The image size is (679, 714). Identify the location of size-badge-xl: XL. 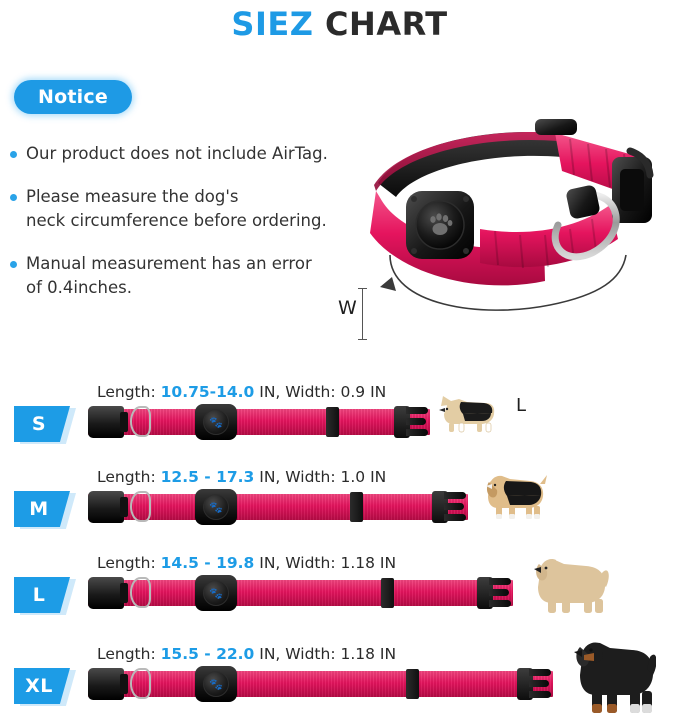
(42, 686).